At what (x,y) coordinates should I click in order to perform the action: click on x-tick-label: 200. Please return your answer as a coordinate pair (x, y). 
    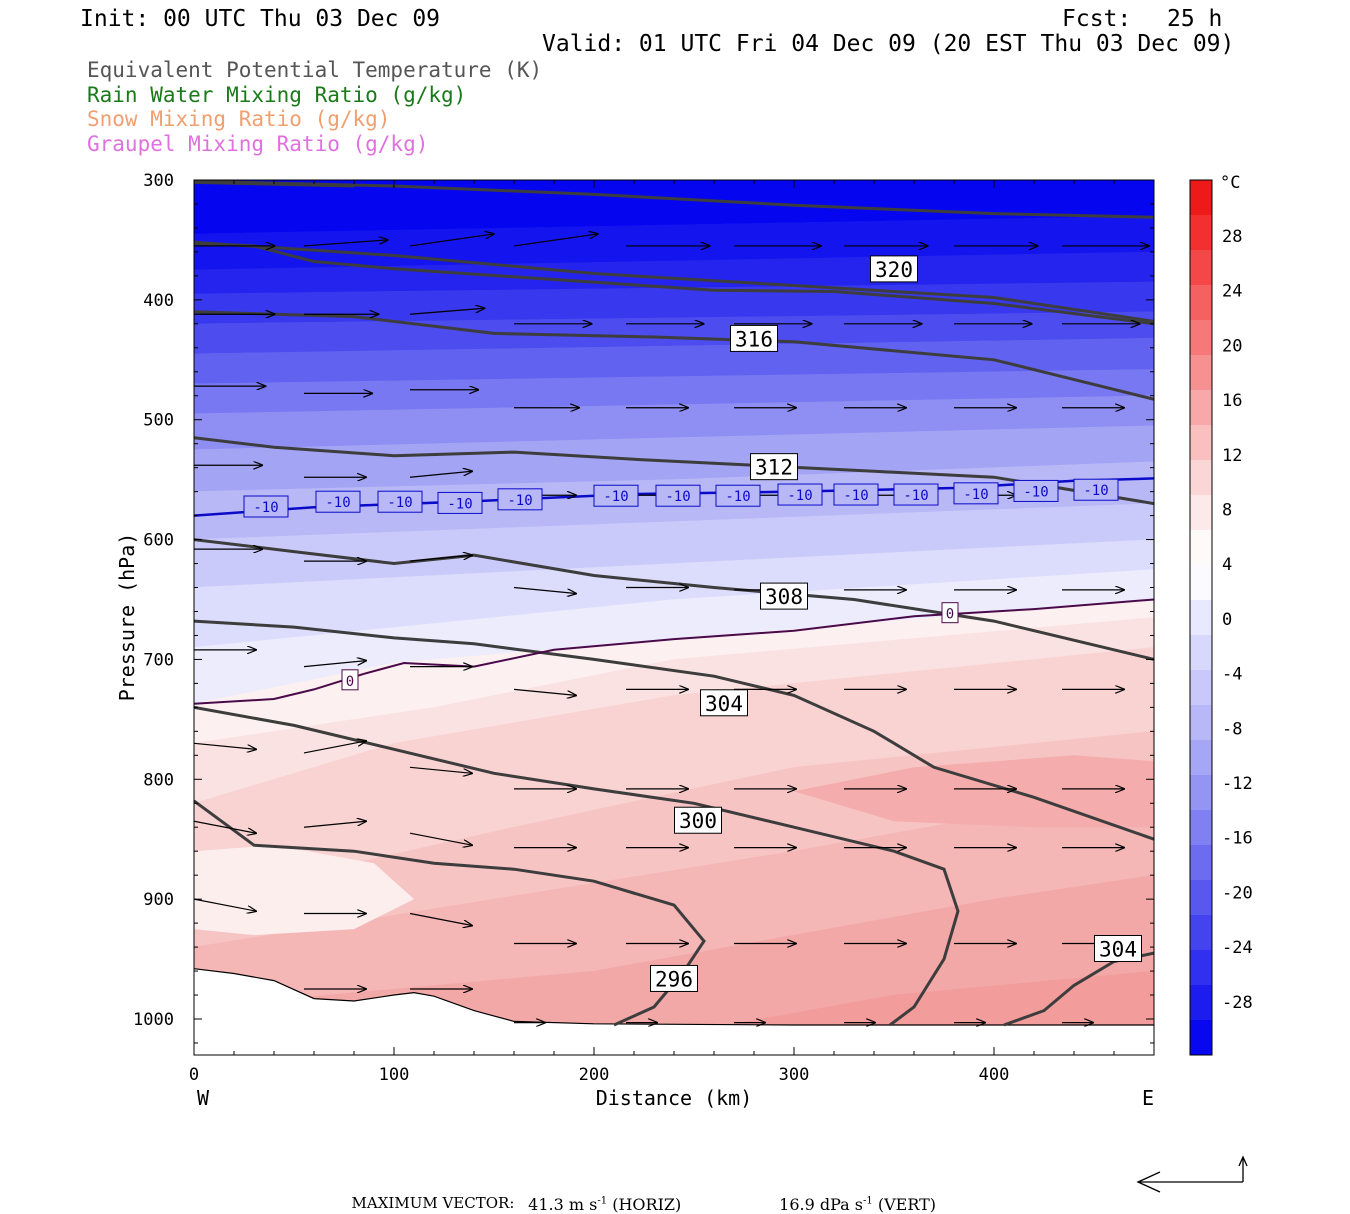
    Looking at the image, I should click on (594, 1075).